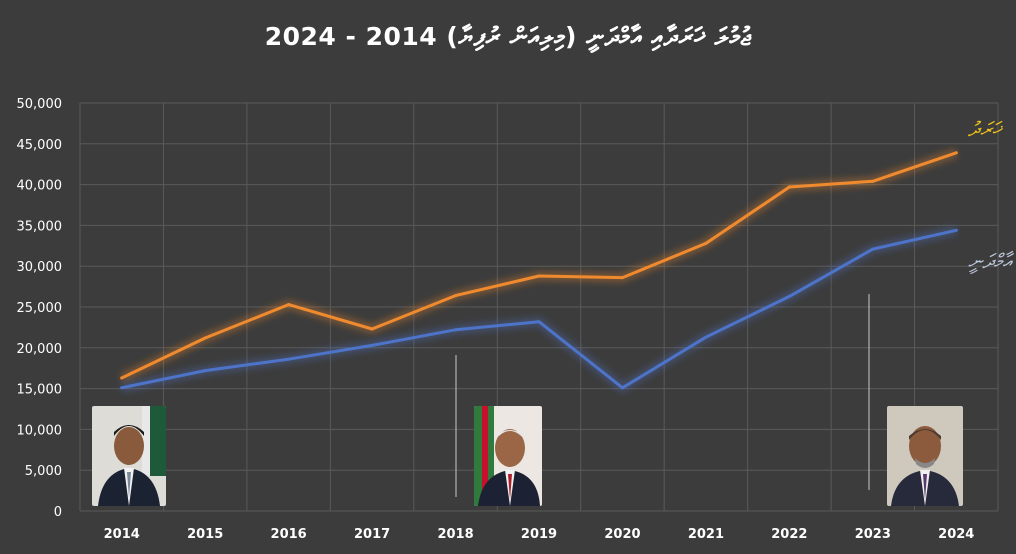  I want to click on y-tick-label: 35,000, so click(40, 226).